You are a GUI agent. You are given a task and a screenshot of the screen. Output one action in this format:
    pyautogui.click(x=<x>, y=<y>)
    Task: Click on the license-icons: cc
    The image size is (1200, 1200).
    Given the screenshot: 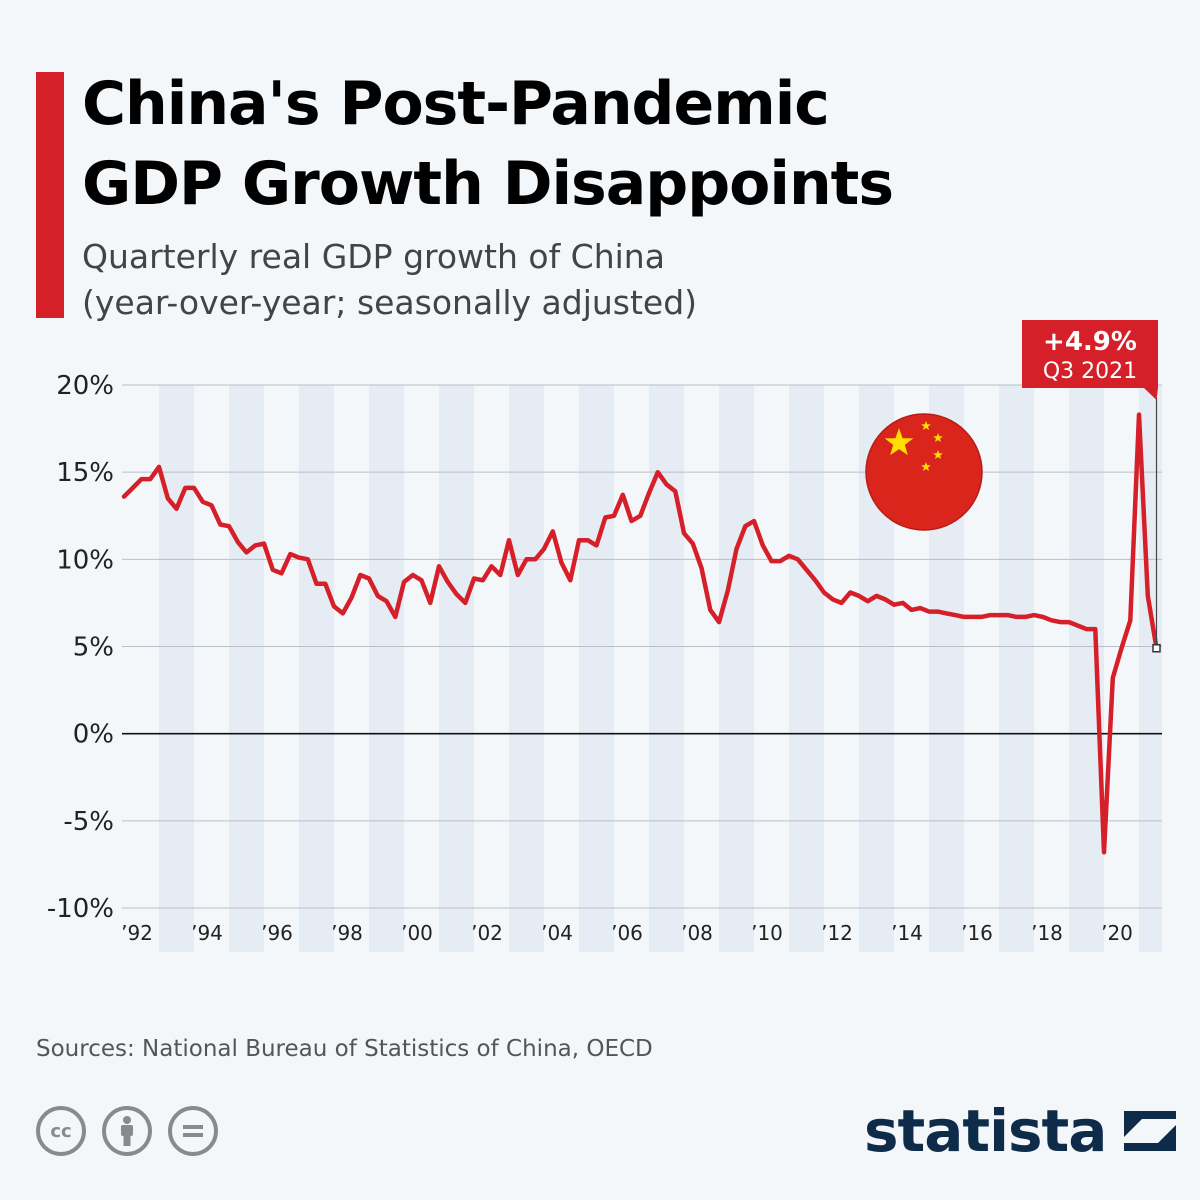 What is the action you would take?
    pyautogui.click(x=127, y=1131)
    